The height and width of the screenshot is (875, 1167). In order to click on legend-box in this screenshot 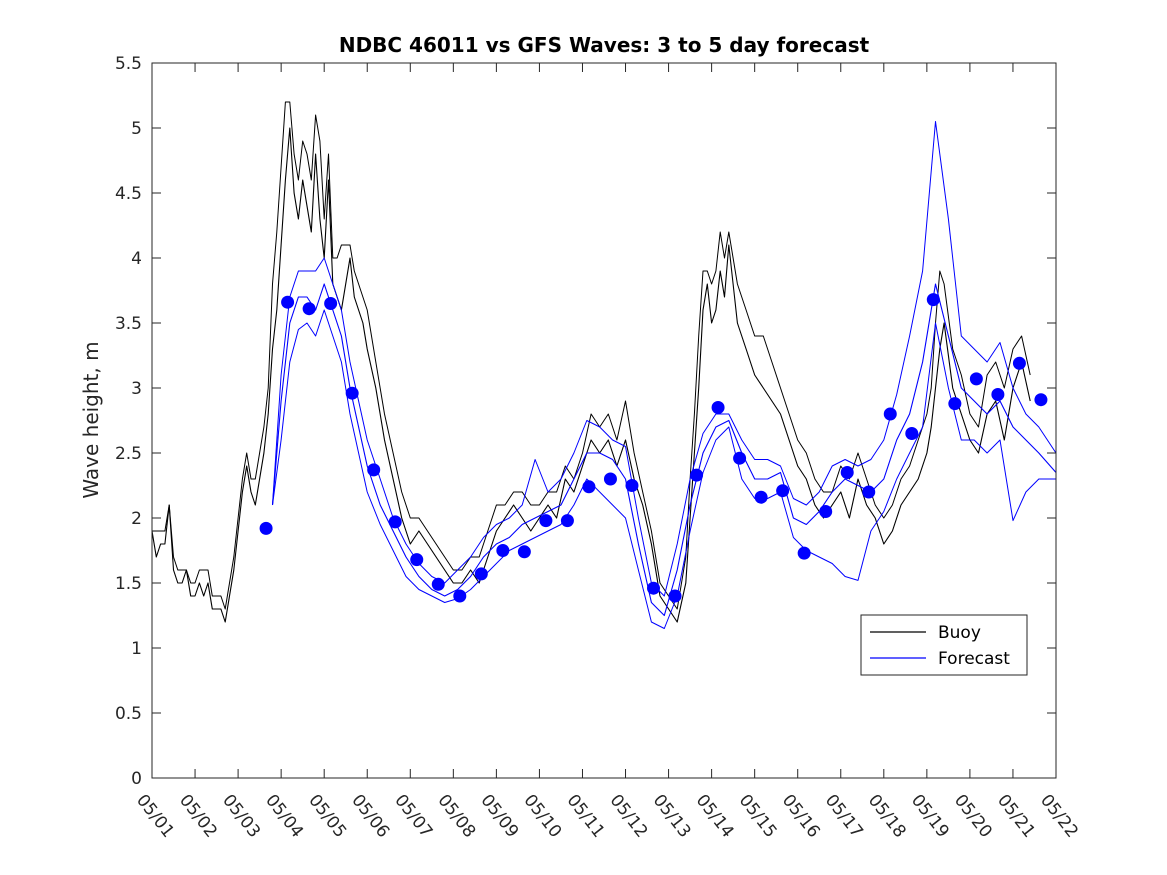, I will do `click(944, 645)`.